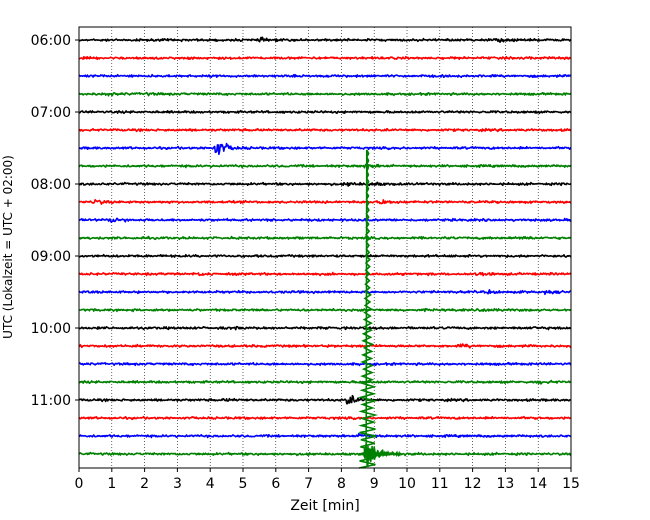  Describe the element at coordinates (324, 506) in the screenshot. I see `x-axis-label: Zeit [min]` at that location.